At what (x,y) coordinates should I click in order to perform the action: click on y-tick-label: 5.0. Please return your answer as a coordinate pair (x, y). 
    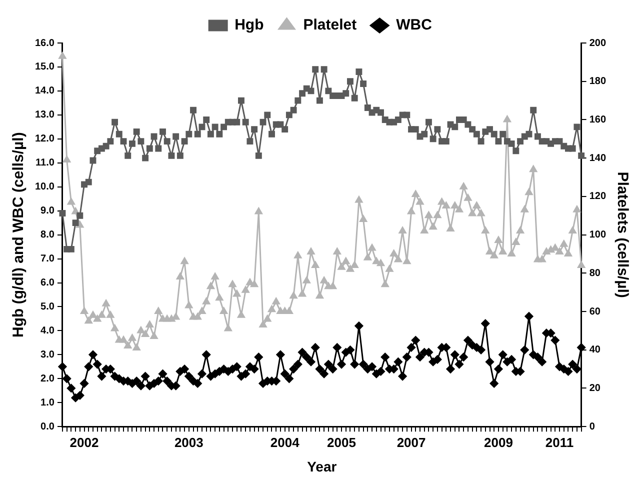
    Looking at the image, I should click on (47, 306).